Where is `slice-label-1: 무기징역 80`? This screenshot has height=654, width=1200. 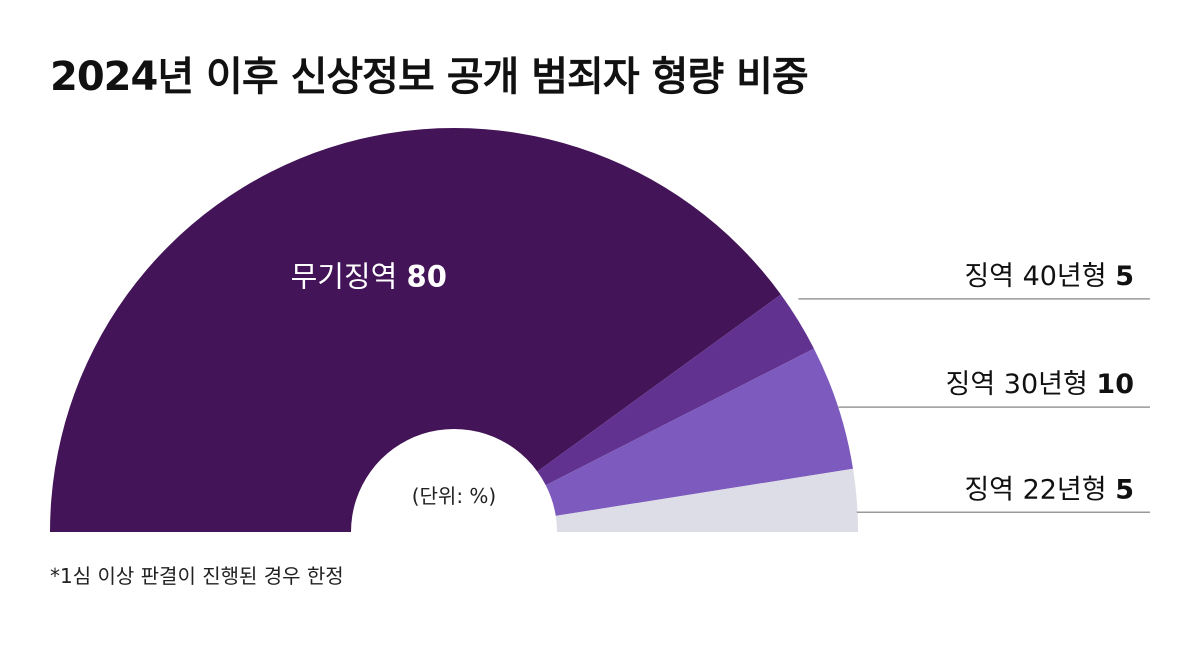
slice-label-1: 무기징역 80 is located at coordinates (369, 276).